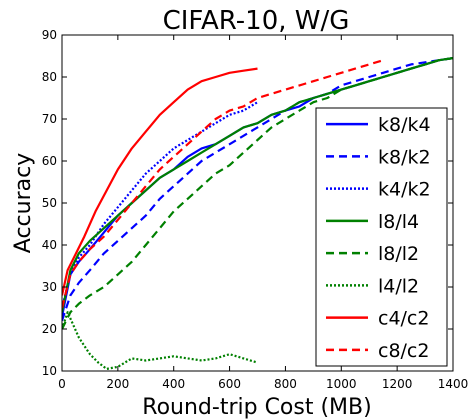 Image resolution: width=472 pixels, height=419 pixels. What do you see at coordinates (404, 157) in the screenshot?
I see `legend-label: k8/k2` at bounding box center [404, 157].